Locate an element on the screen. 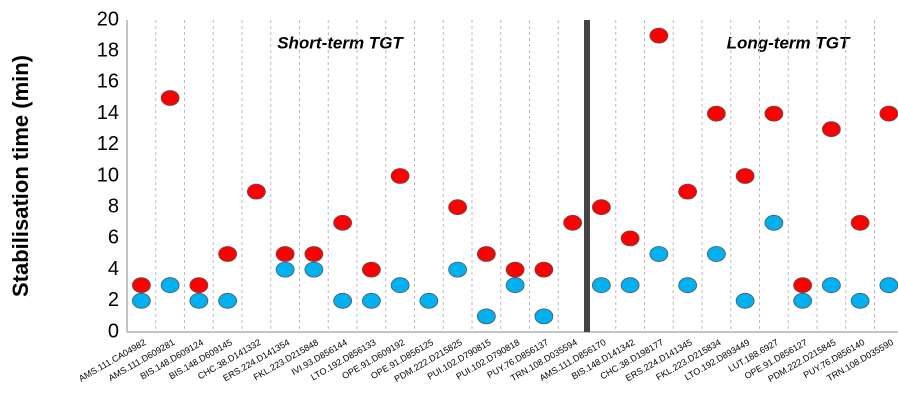 This screenshot has height=405, width=898. annotation: Long-term TGT is located at coordinates (789, 42).